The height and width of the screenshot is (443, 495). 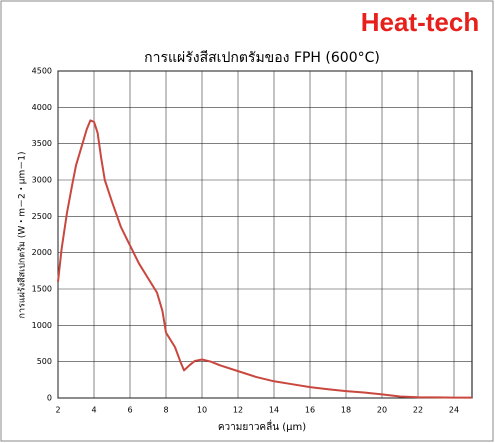 I want to click on y-axis-label: การแผ่รังสีสเปกตรัม (W・m－2・μm－1), so click(x=22, y=235).